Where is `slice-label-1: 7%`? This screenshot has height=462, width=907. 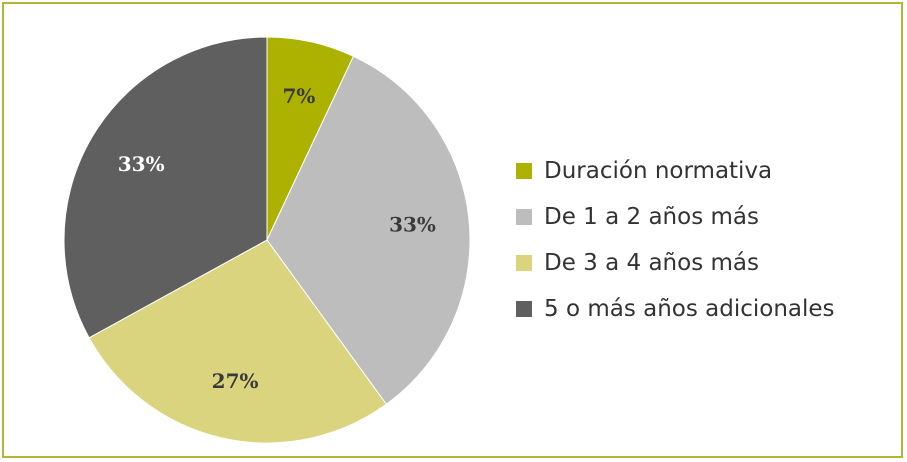
slice-label-1: 7% is located at coordinates (298, 96).